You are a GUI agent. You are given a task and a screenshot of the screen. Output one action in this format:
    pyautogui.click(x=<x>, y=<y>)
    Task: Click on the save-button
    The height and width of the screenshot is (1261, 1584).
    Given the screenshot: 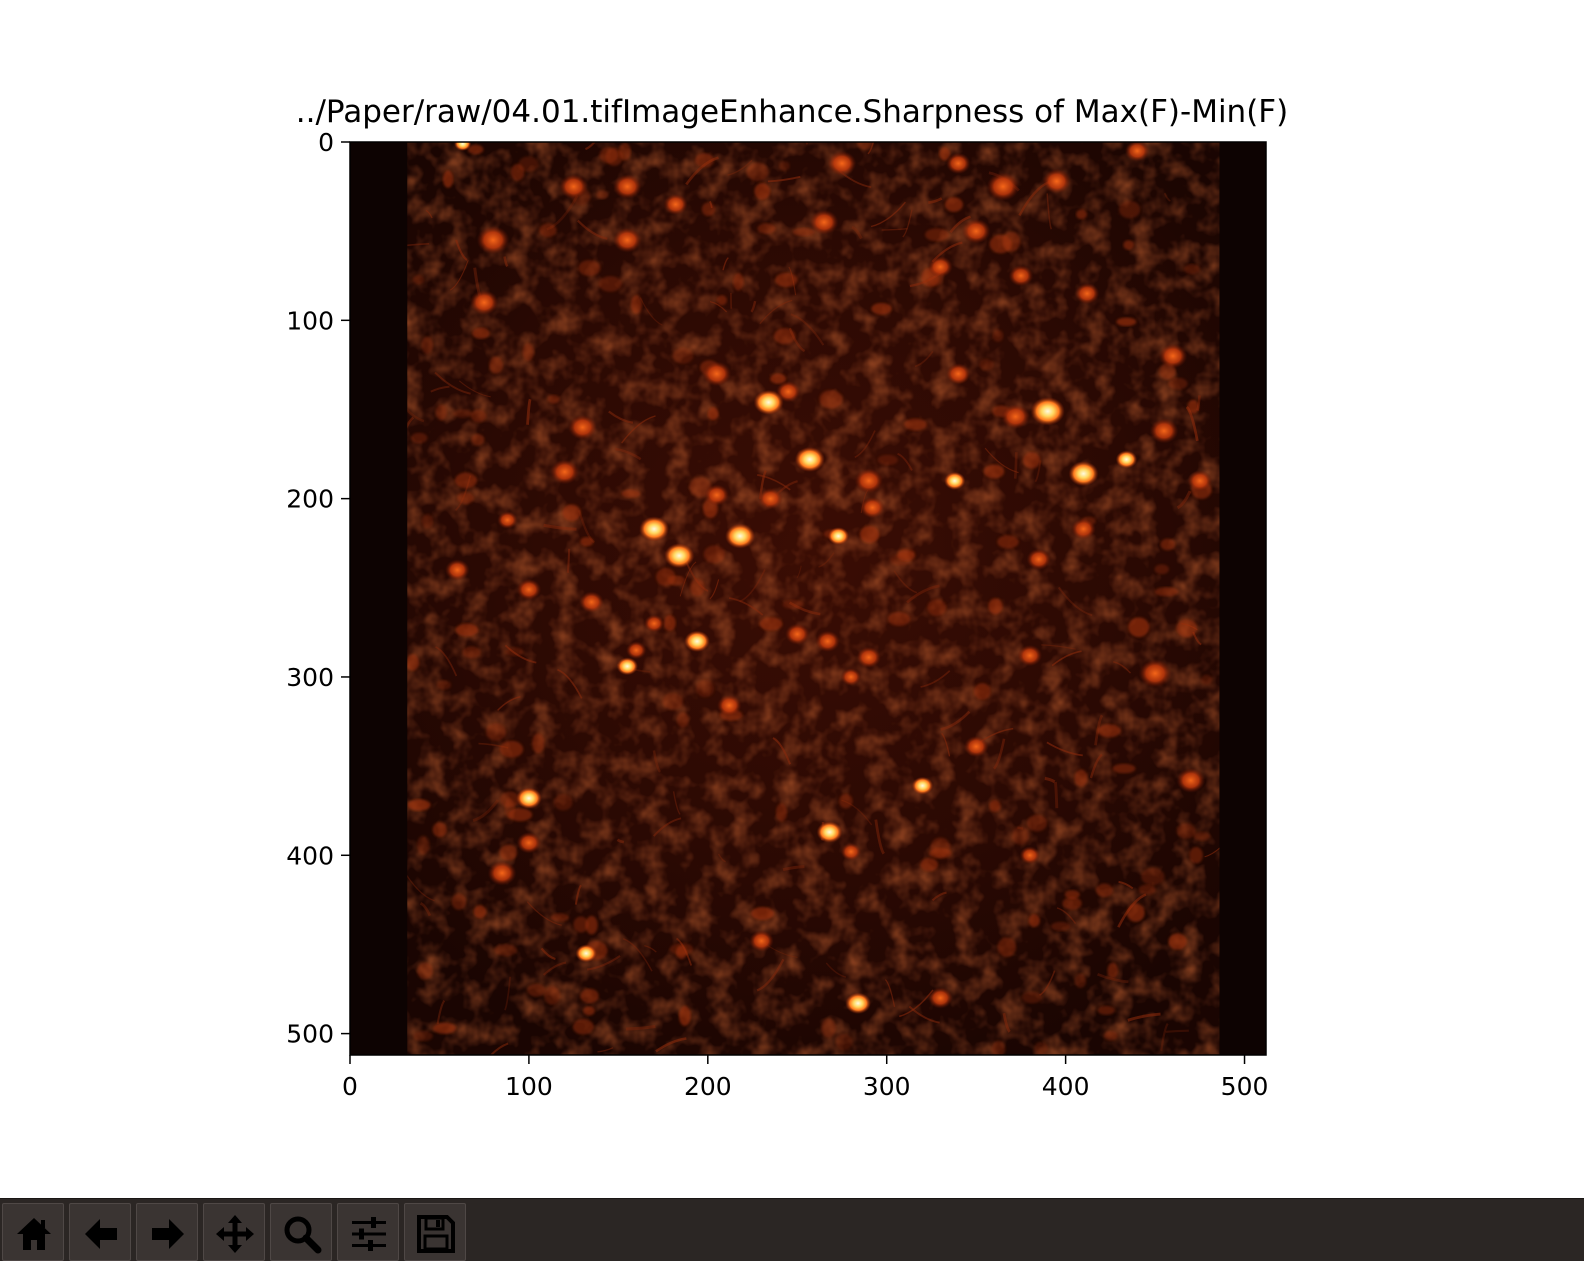 What is the action you would take?
    pyautogui.click(x=435, y=1232)
    